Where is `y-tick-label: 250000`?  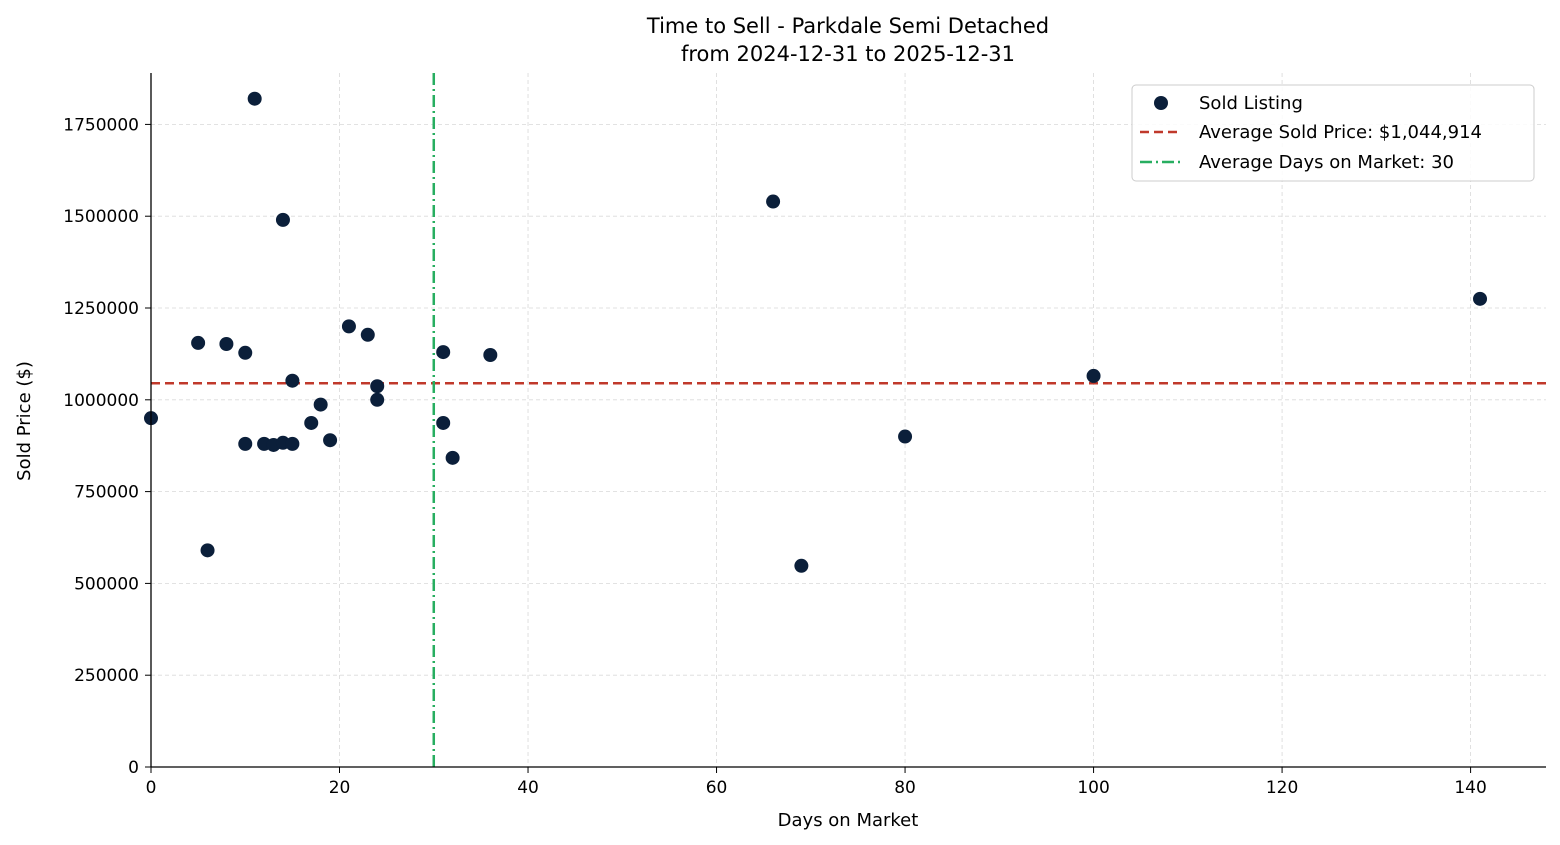
y-tick-label: 250000 is located at coordinates (106, 676).